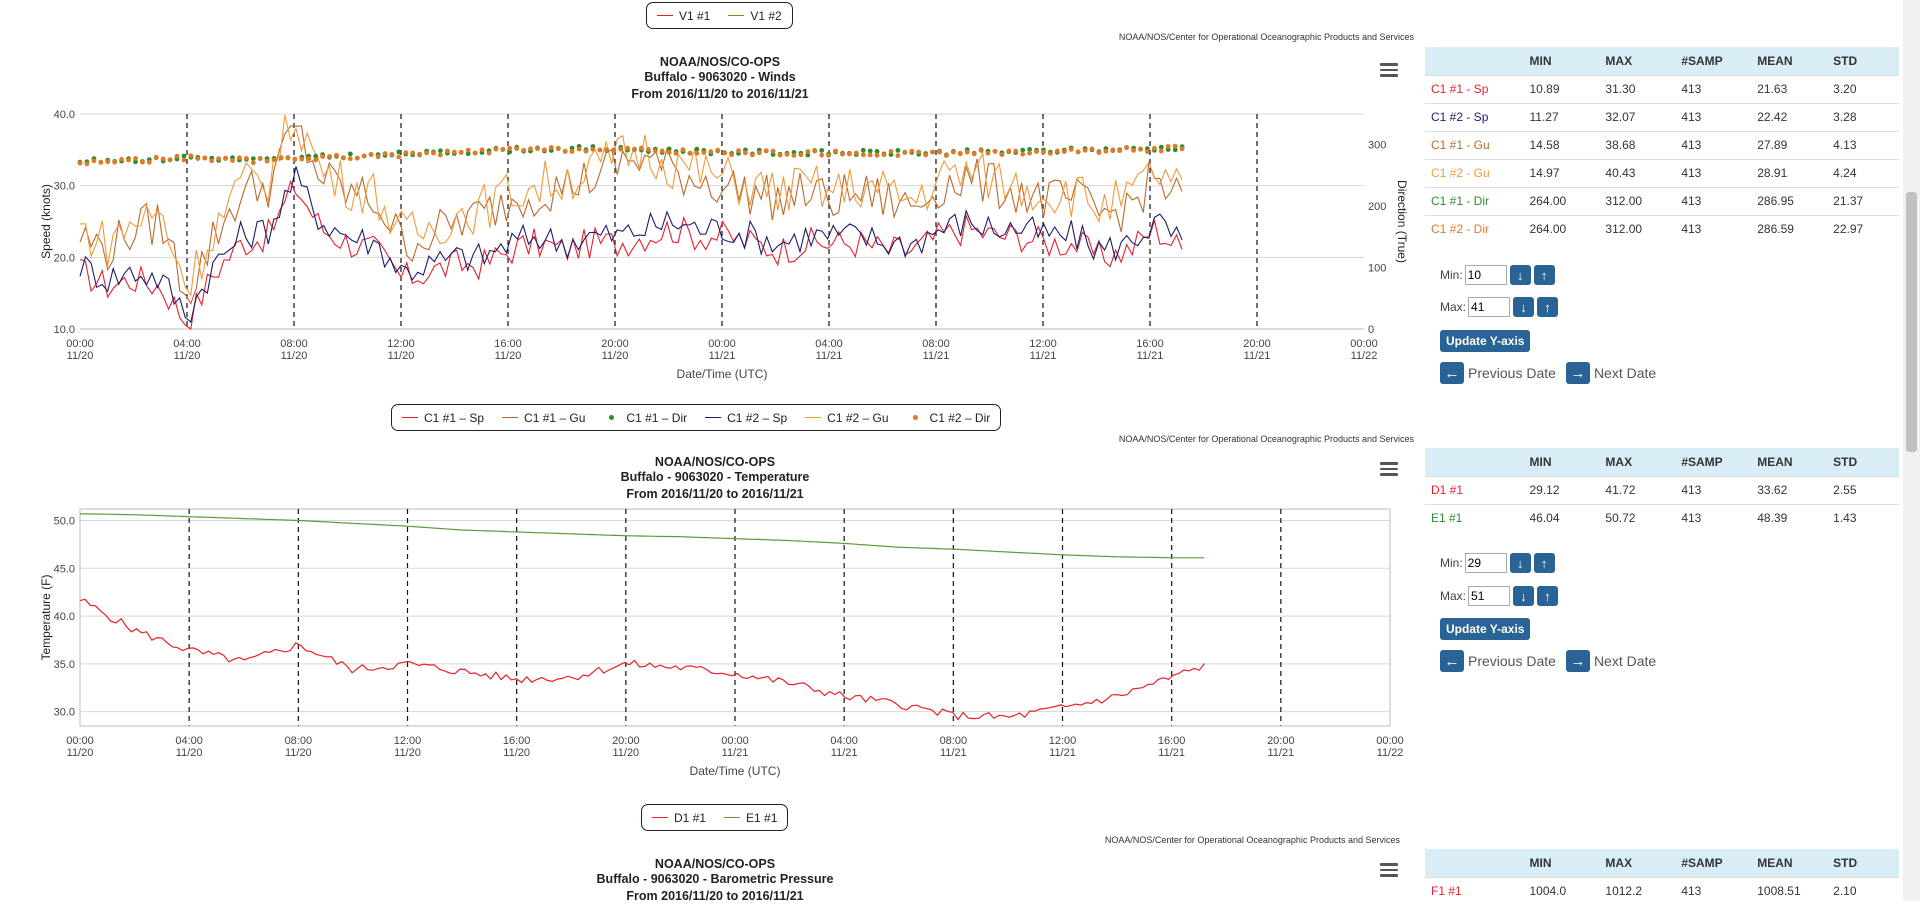 This screenshot has width=1920, height=905. What do you see at coordinates (64, 521) in the screenshot?
I see `y-tick-label: 50.0` at bounding box center [64, 521].